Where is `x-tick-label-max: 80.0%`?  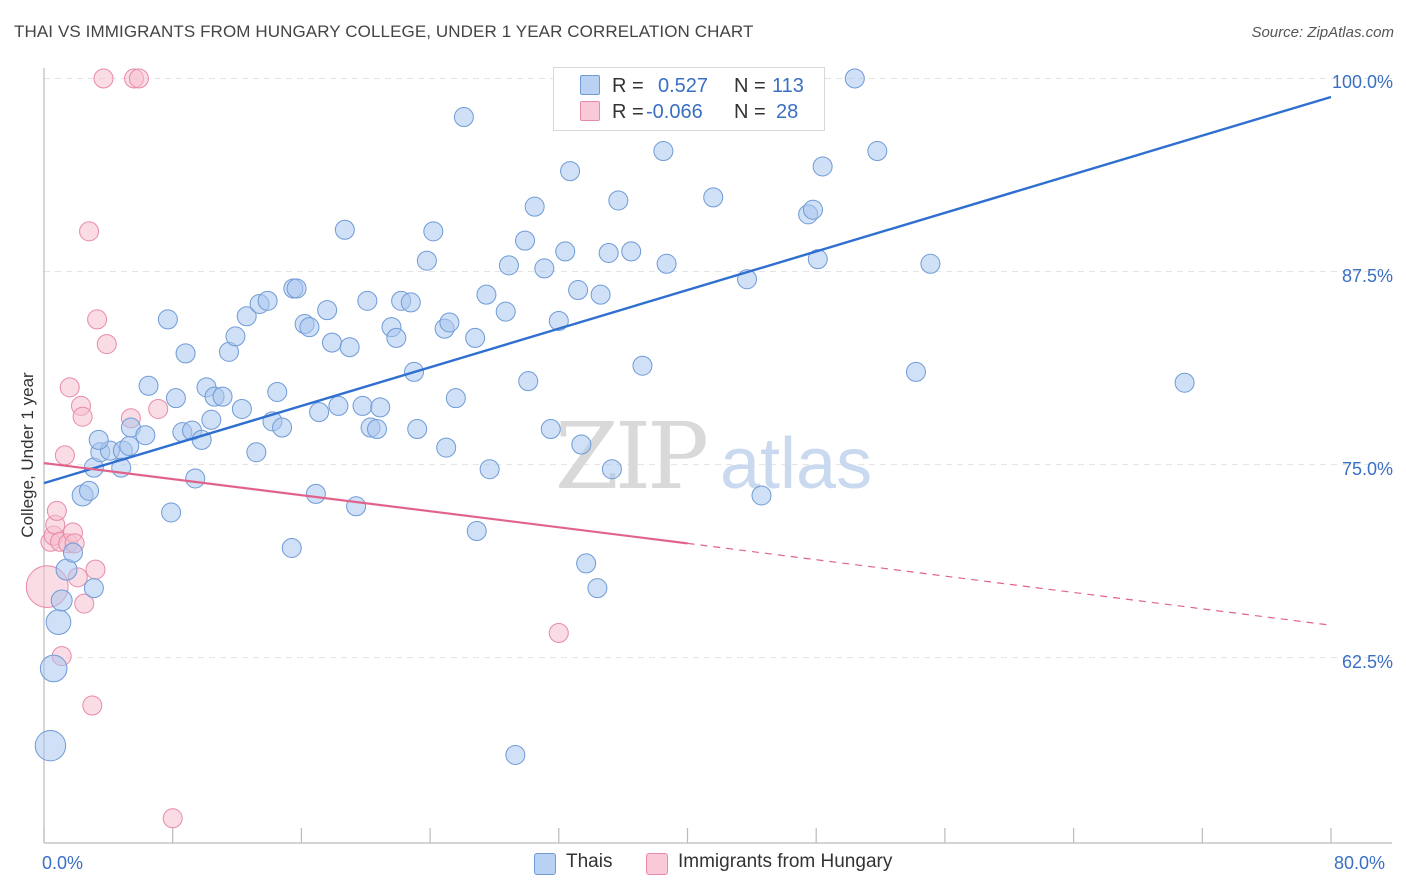 x-tick-label-max: 80.0% is located at coordinates (1360, 863).